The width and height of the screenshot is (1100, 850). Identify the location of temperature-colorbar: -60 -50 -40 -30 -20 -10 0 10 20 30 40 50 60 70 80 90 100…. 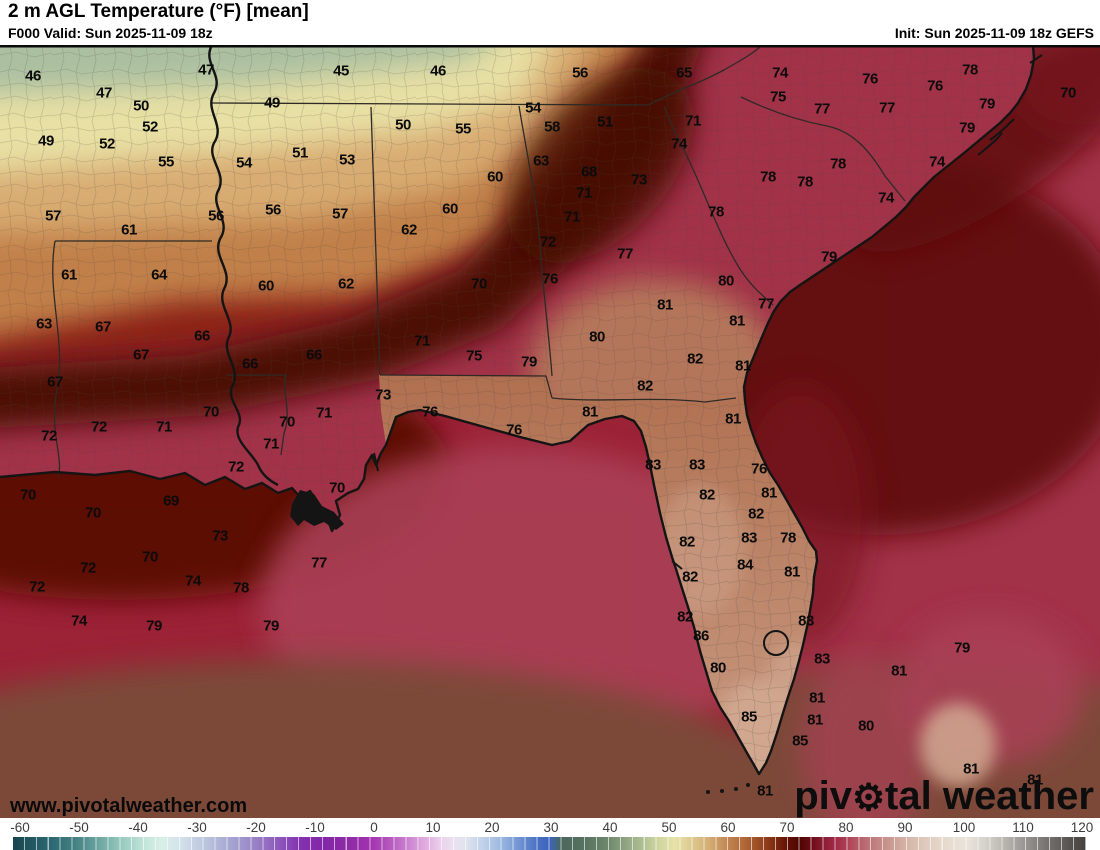
(550, 834).